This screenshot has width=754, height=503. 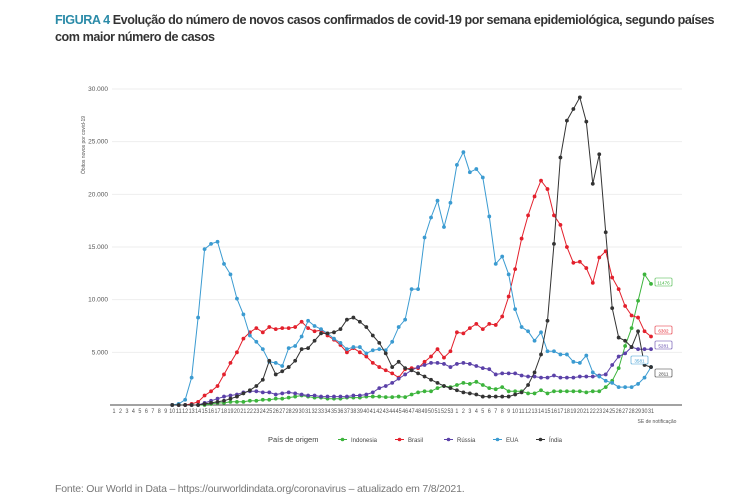 What do you see at coordinates (256, 412) in the screenshot?
I see `x-tick-label: 23` at bounding box center [256, 412].